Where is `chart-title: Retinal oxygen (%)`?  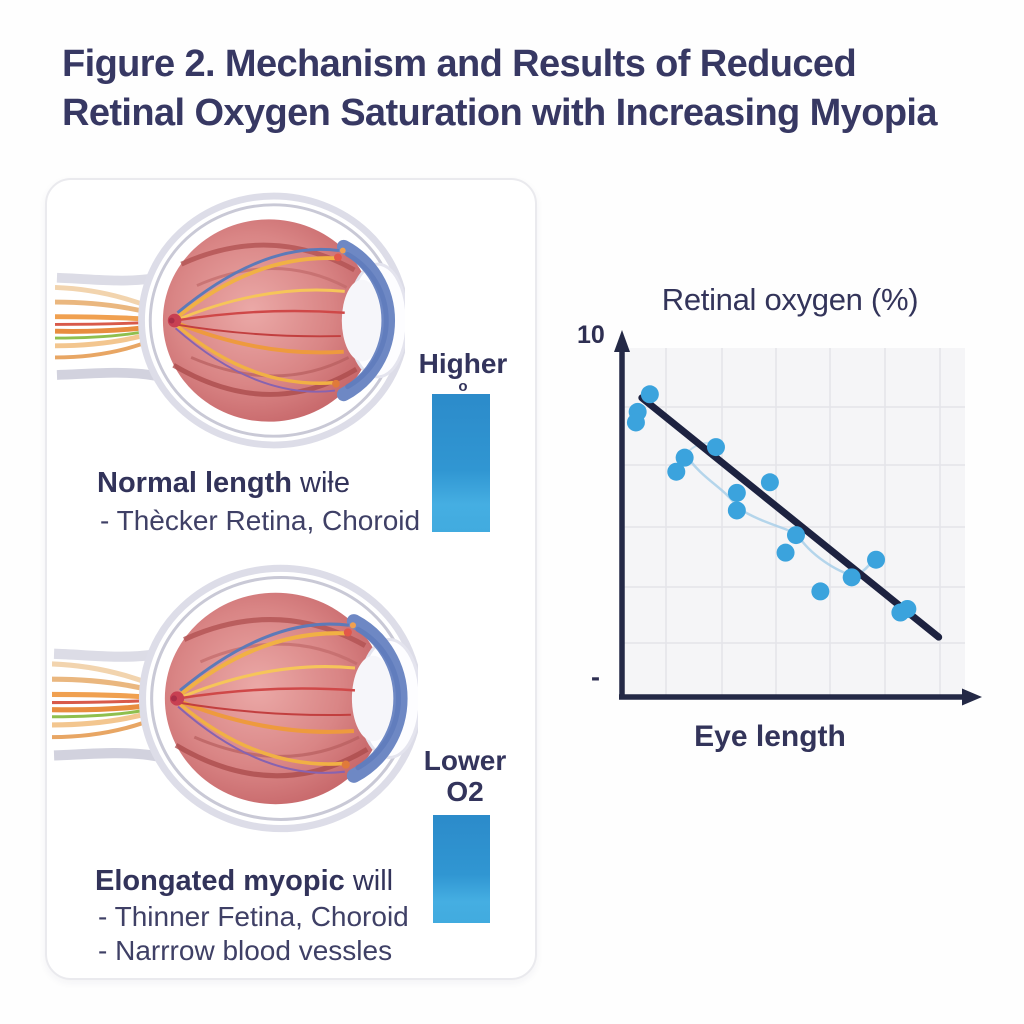 chart-title: Retinal oxygen (%) is located at coordinates (790, 299).